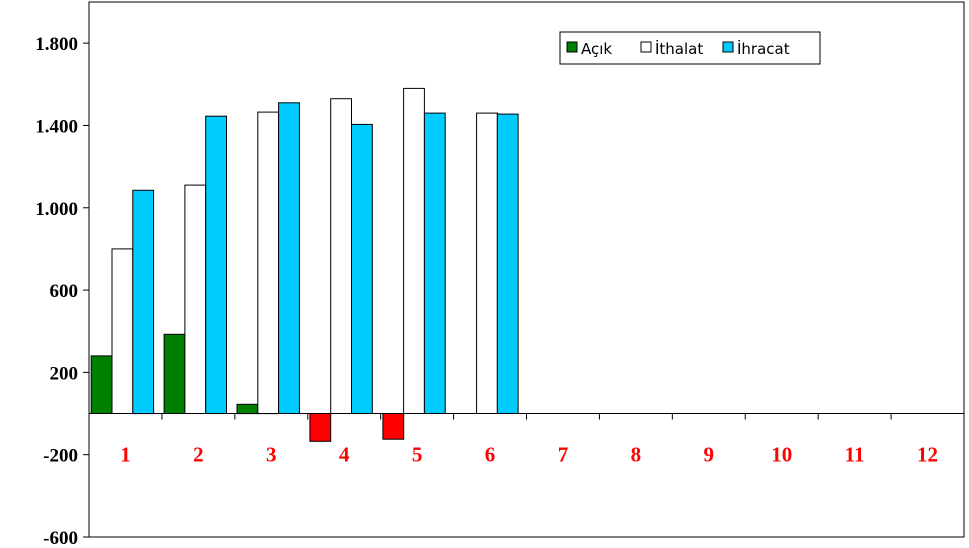 The height and width of the screenshot is (548, 969). I want to click on legend-label-ithalat: İthalat, so click(679, 48).